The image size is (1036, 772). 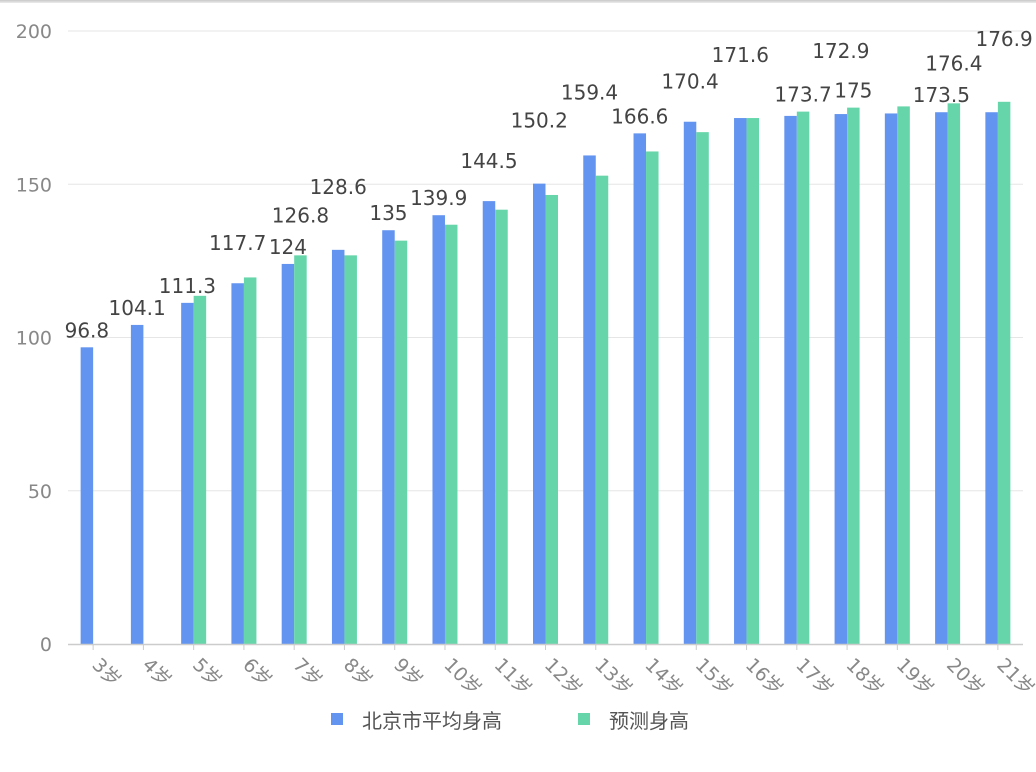 I want to click on x-tick-label: 18岁, so click(x=865, y=677).